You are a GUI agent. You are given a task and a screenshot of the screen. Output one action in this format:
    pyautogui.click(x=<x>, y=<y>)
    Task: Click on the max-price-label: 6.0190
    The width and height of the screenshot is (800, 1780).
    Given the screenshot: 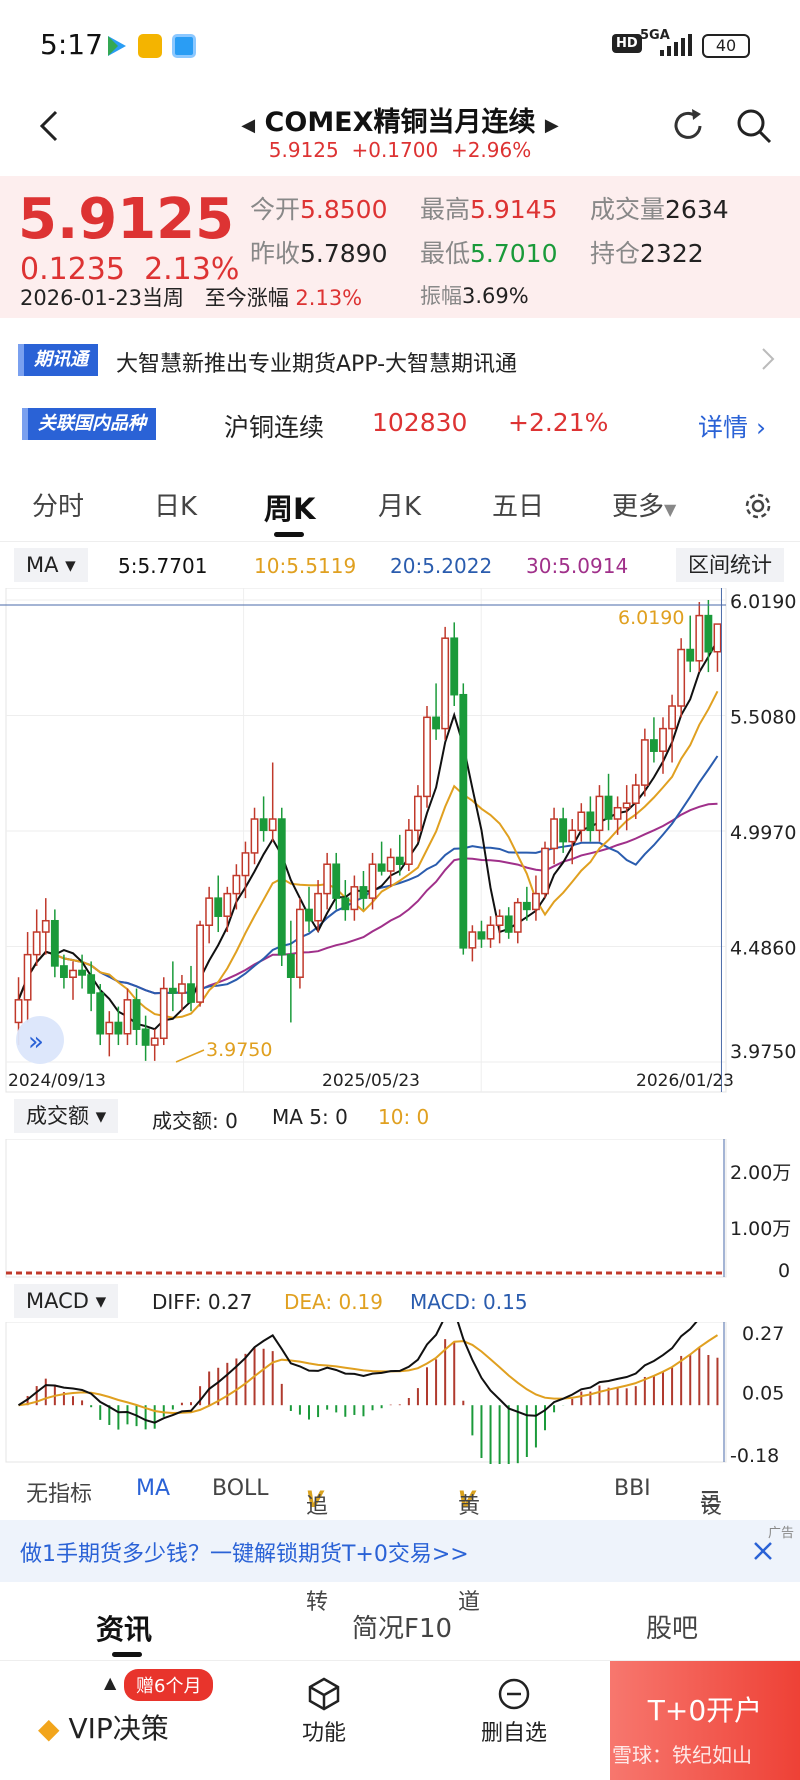 What is the action you would take?
    pyautogui.click(x=651, y=618)
    